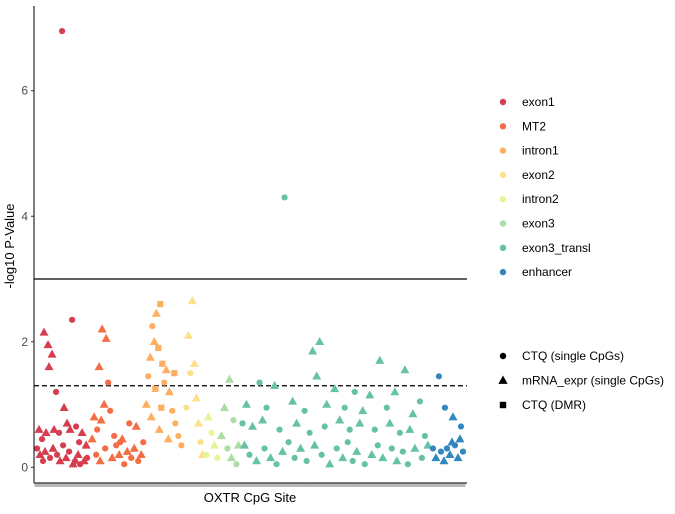  What do you see at coordinates (573, 356) in the screenshot?
I see `legend-shape-label: CTQ (single CpGs)` at bounding box center [573, 356].